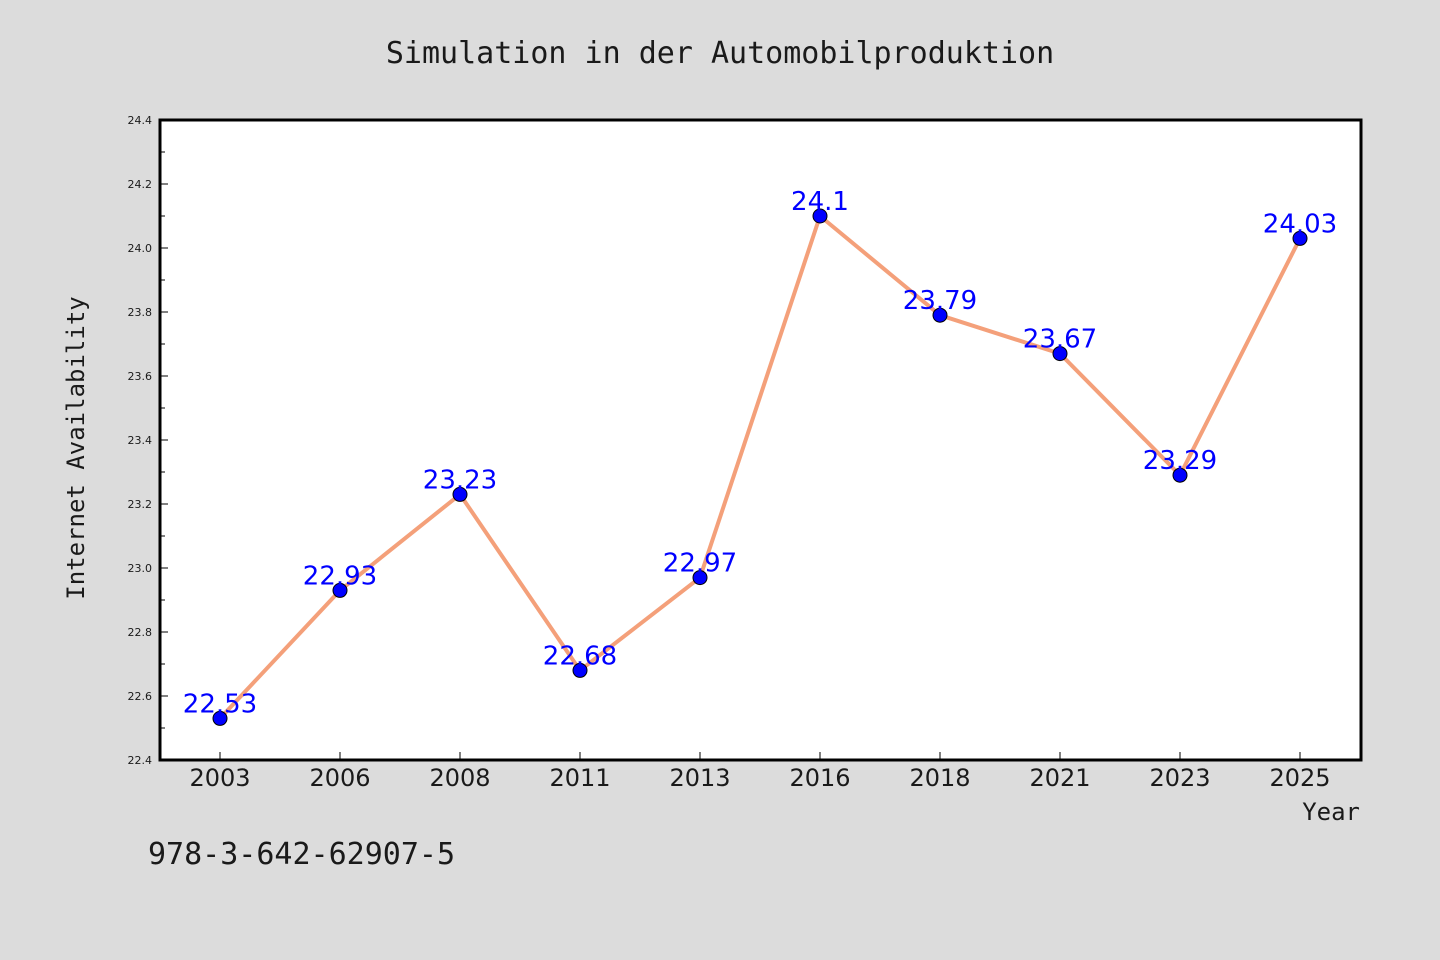 The image size is (1440, 960). I want to click on data-label: 23.67, so click(1060, 340).